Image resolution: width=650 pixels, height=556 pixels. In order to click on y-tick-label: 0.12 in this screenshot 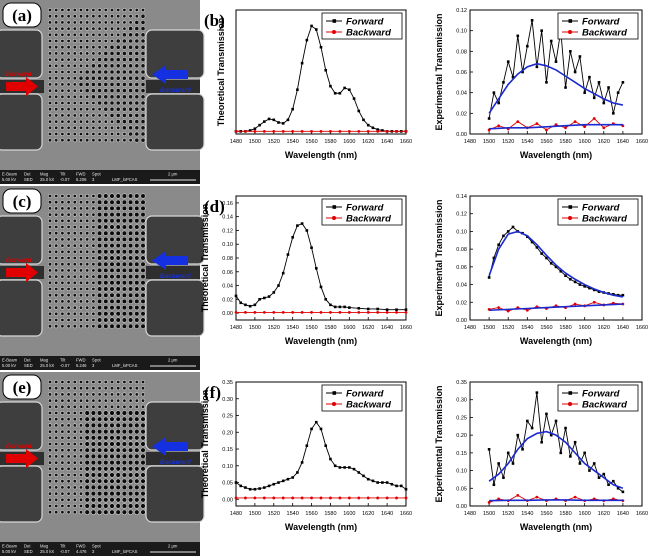, I will do `click(461, 215)`.